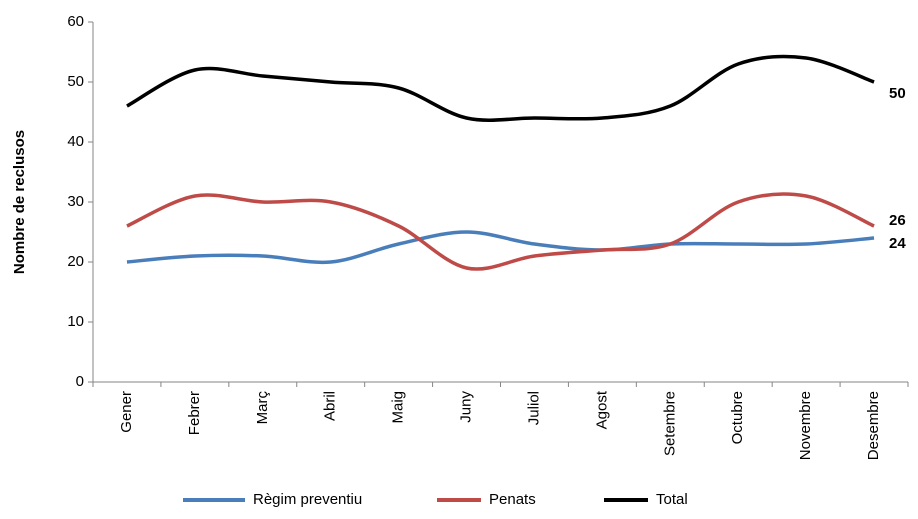 The height and width of the screenshot is (519, 918). What do you see at coordinates (75, 81) in the screenshot?
I see `y-tick-label: 50` at bounding box center [75, 81].